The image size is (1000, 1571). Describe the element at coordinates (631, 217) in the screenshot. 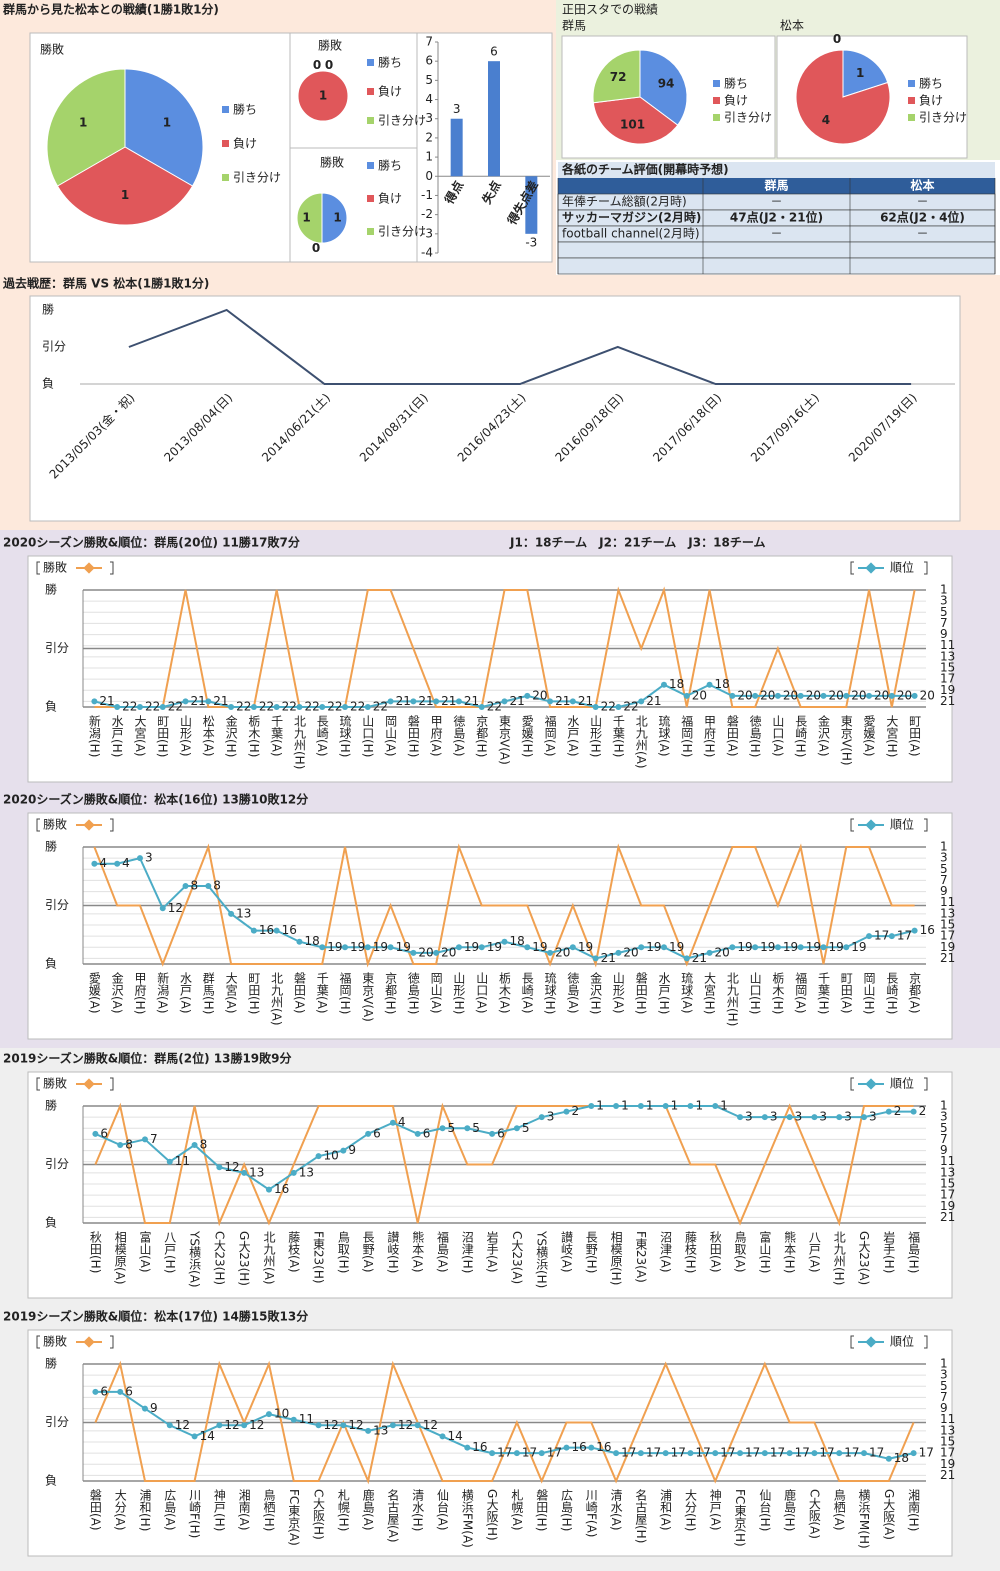

I see `table-cell: サッカーマガジン(2月時)` at that location.